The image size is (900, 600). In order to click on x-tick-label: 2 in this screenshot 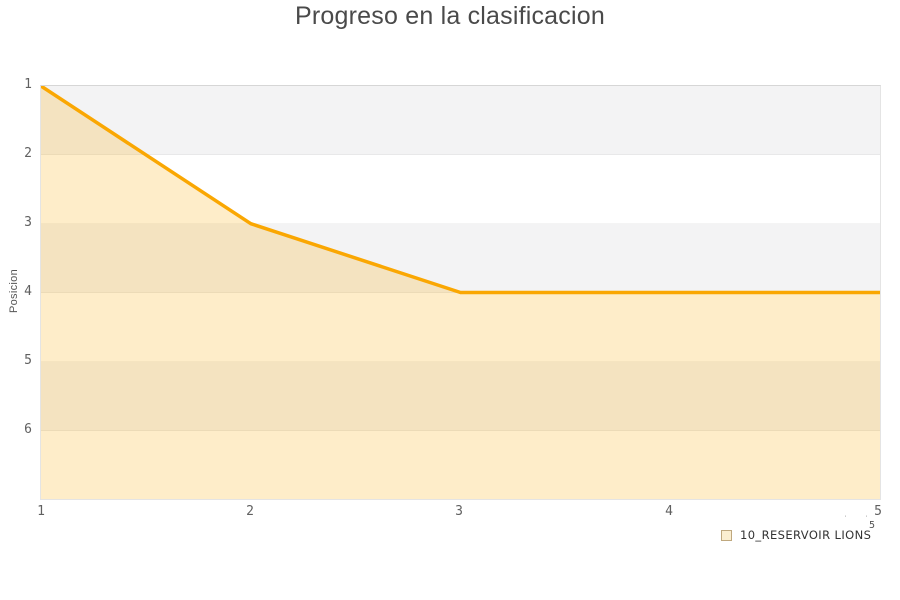, I will do `click(250, 511)`.